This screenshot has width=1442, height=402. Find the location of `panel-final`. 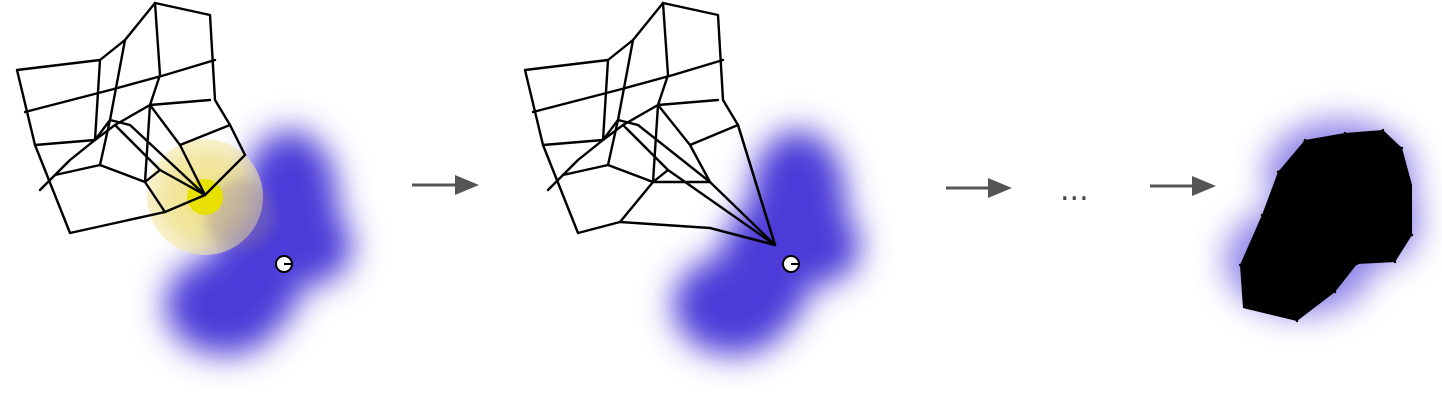

panel-final is located at coordinates (1322, 221).